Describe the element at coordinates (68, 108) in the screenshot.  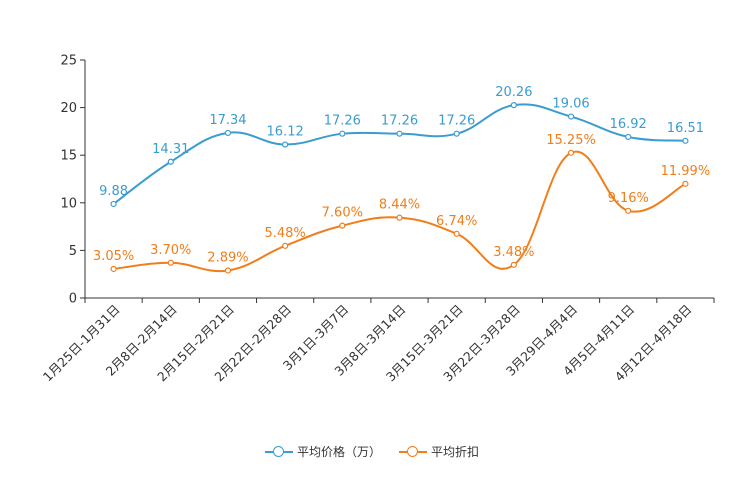
I see `y-tick-label: 20` at that location.